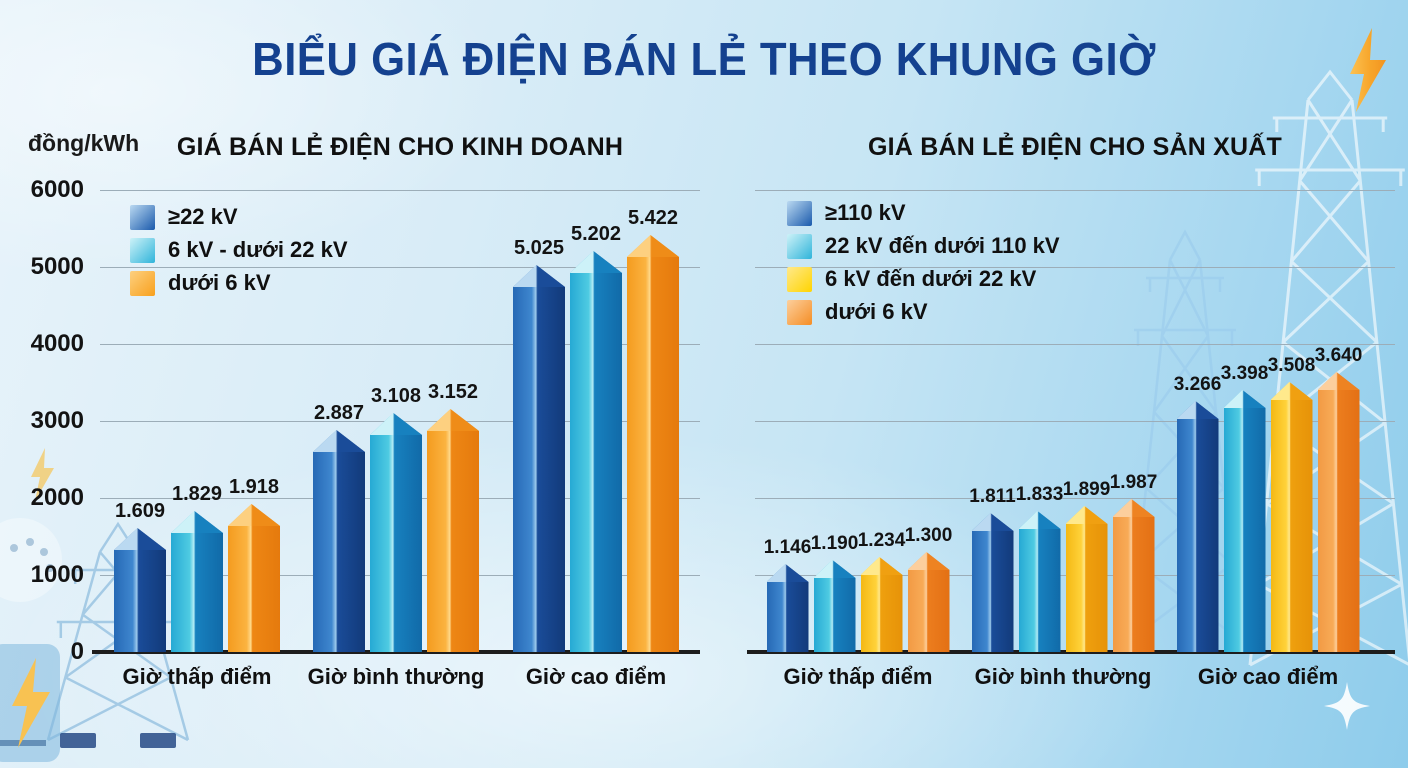 The width and height of the screenshot is (1408, 768). Describe the element at coordinates (1338, 355) in the screenshot. I see `bar-value-label: 3.640` at that location.